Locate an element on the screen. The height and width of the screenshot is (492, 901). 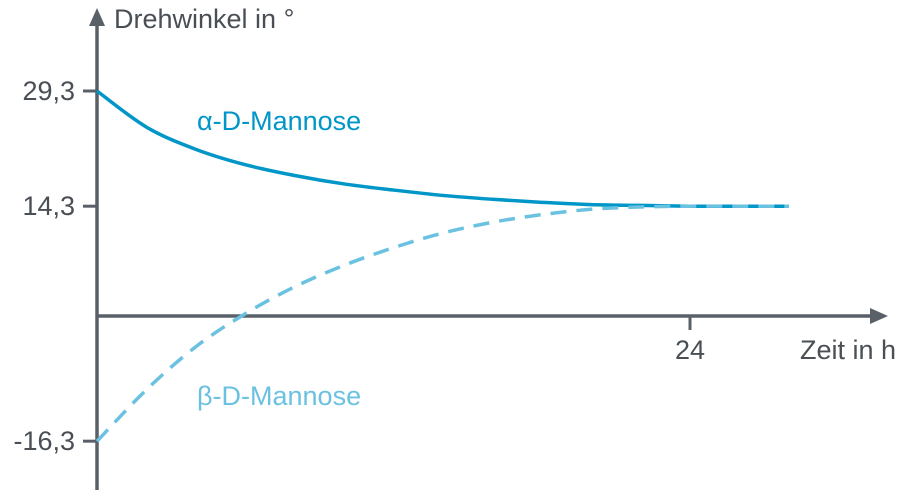
series-label-alpha-d-mannose: α-D-Mannose is located at coordinates (279, 121).